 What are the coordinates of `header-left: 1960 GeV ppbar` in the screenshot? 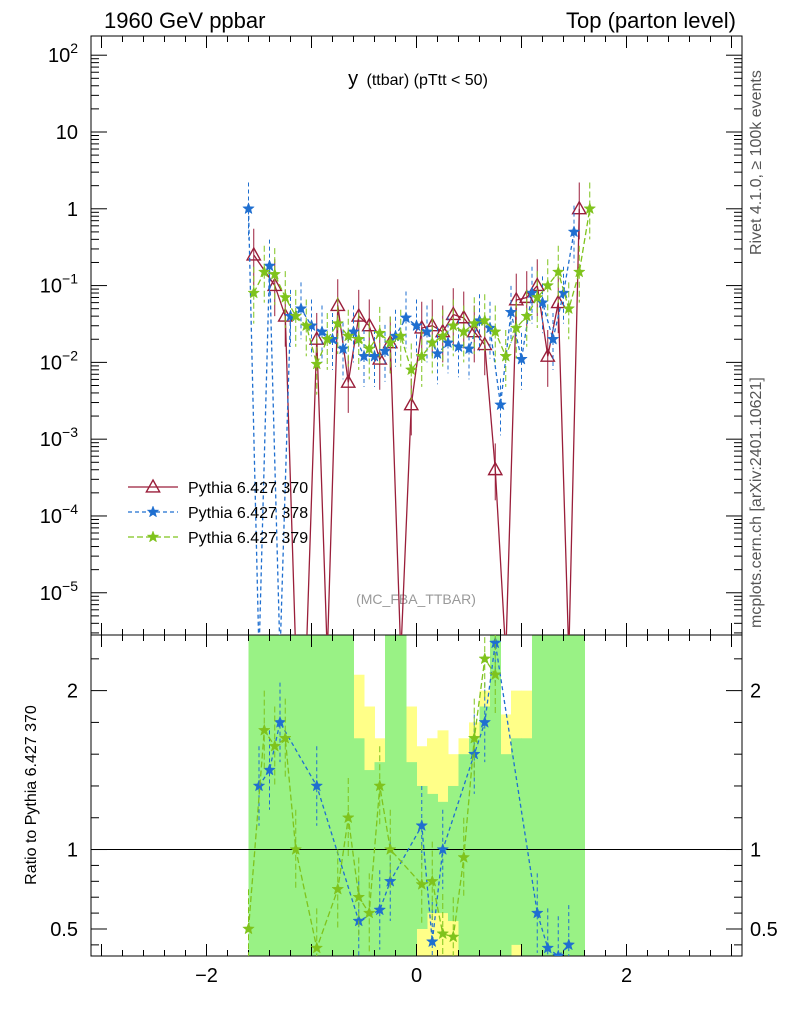 It's located at (184, 20).